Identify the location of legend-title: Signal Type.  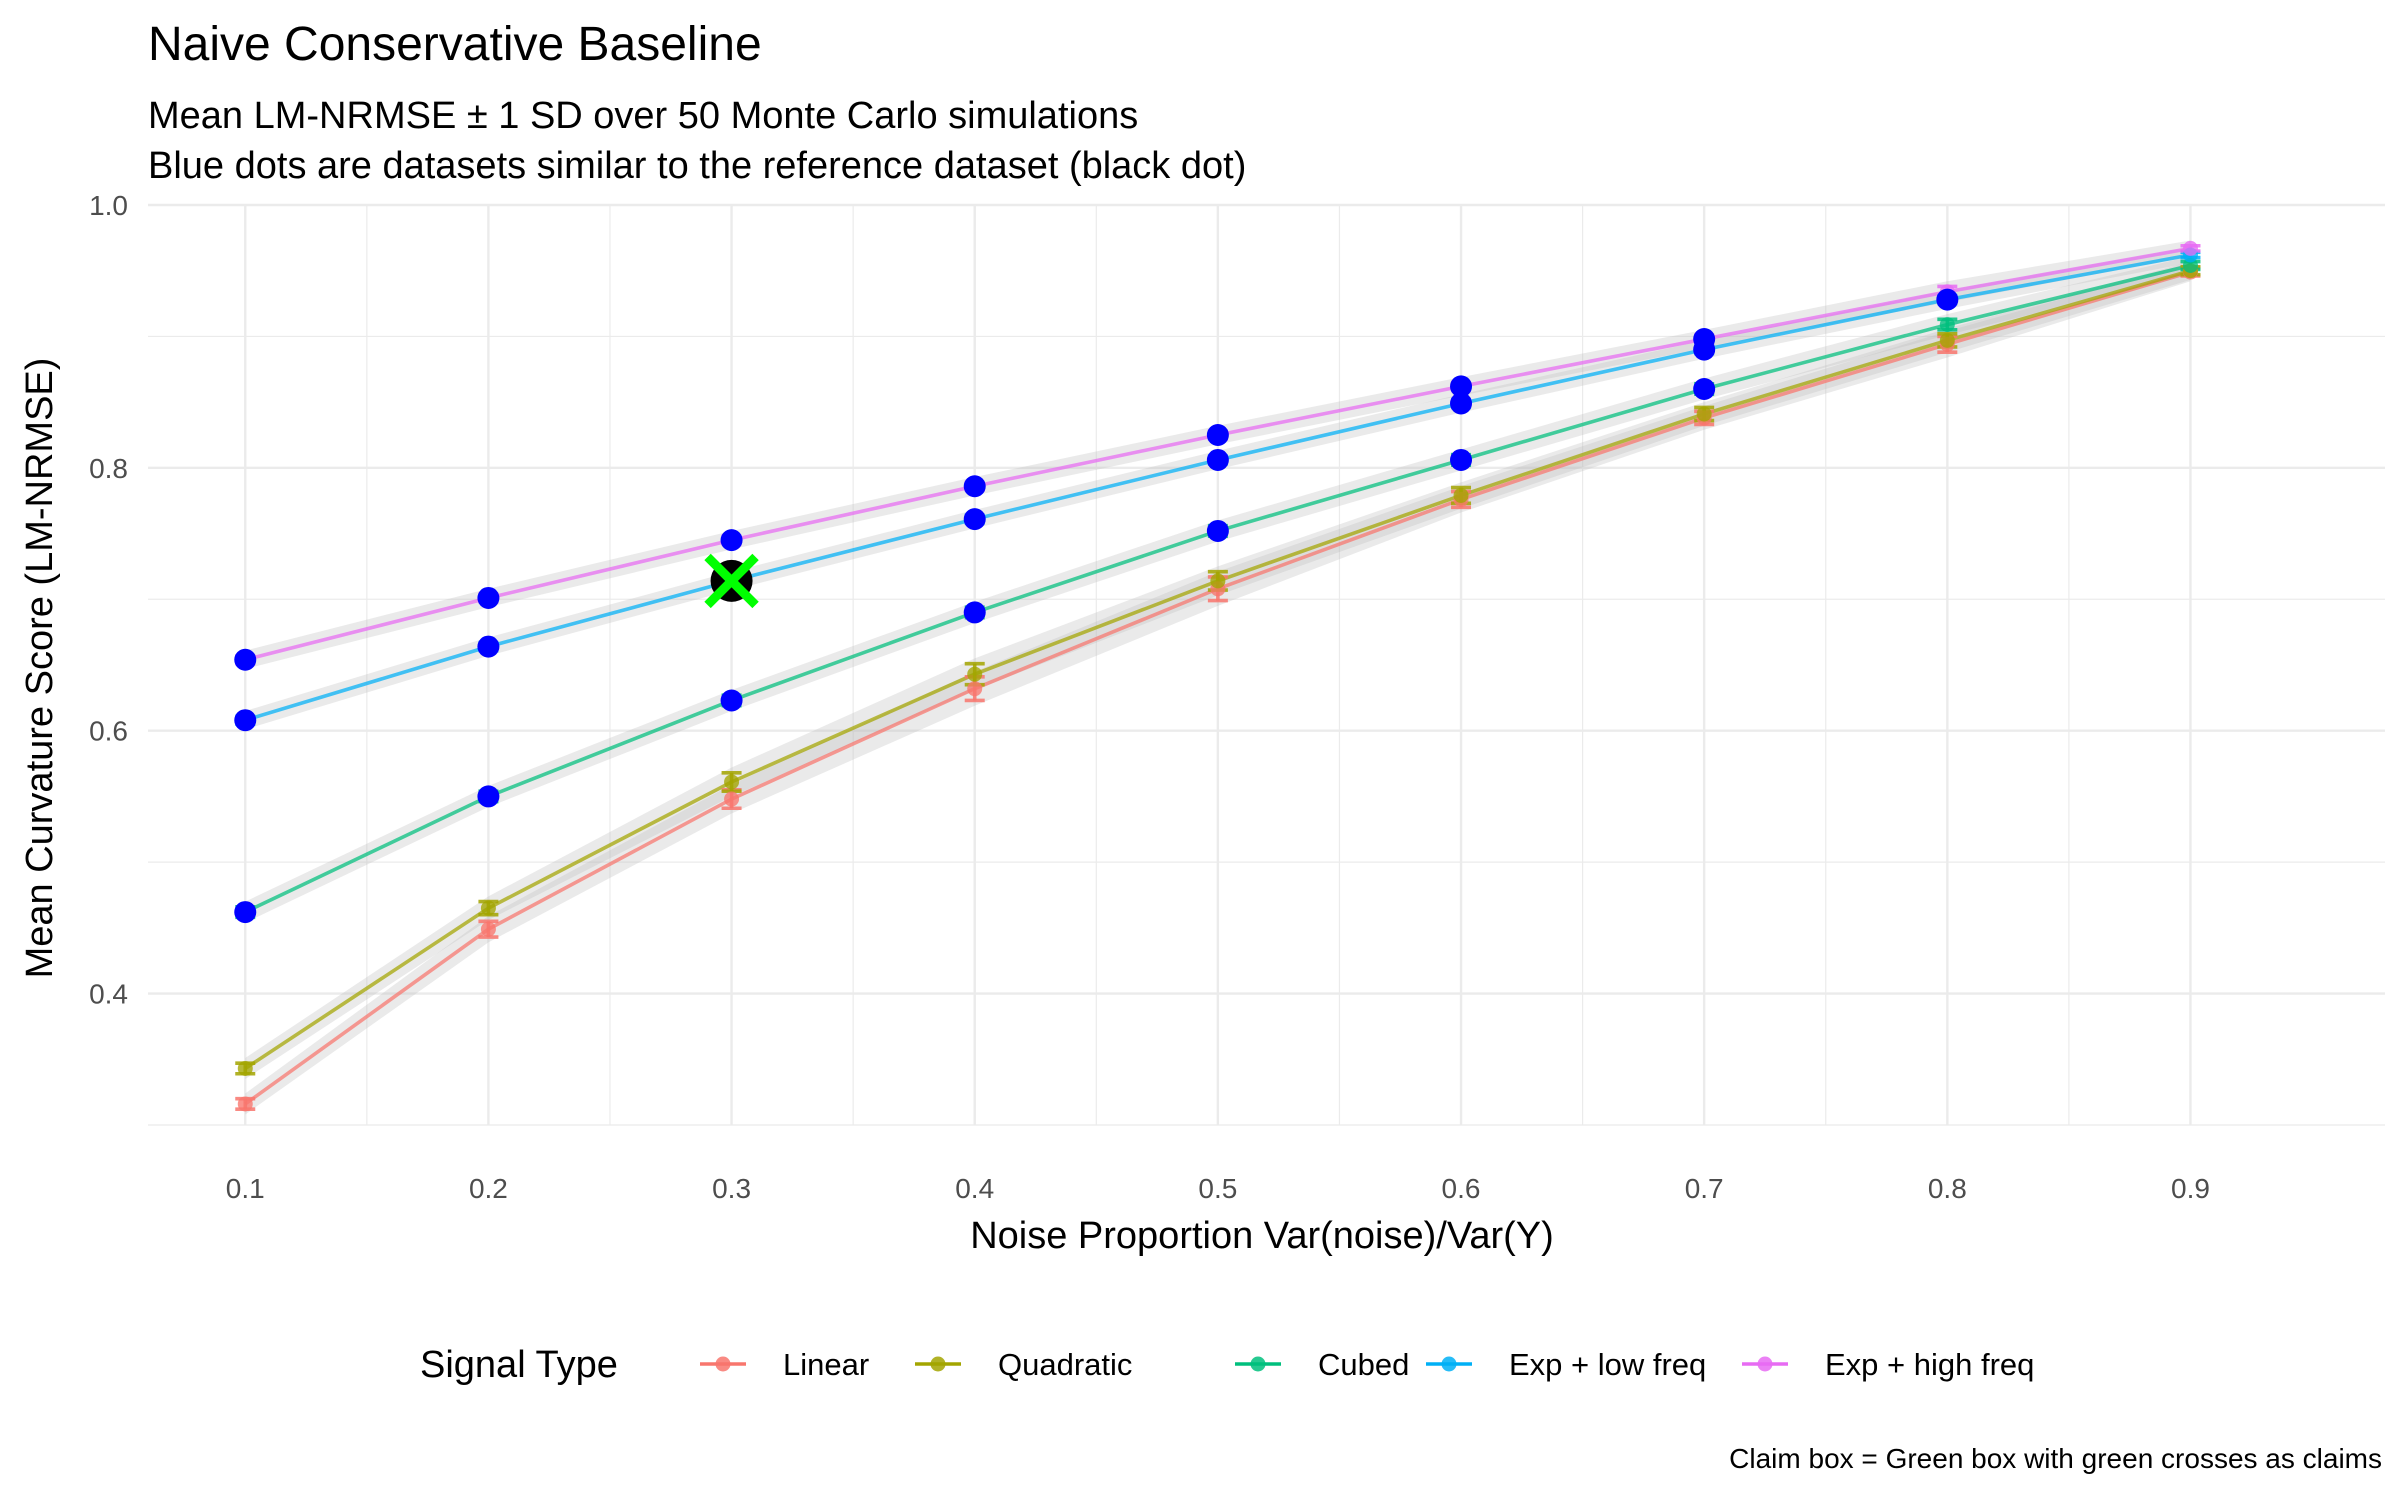
(519, 1365).